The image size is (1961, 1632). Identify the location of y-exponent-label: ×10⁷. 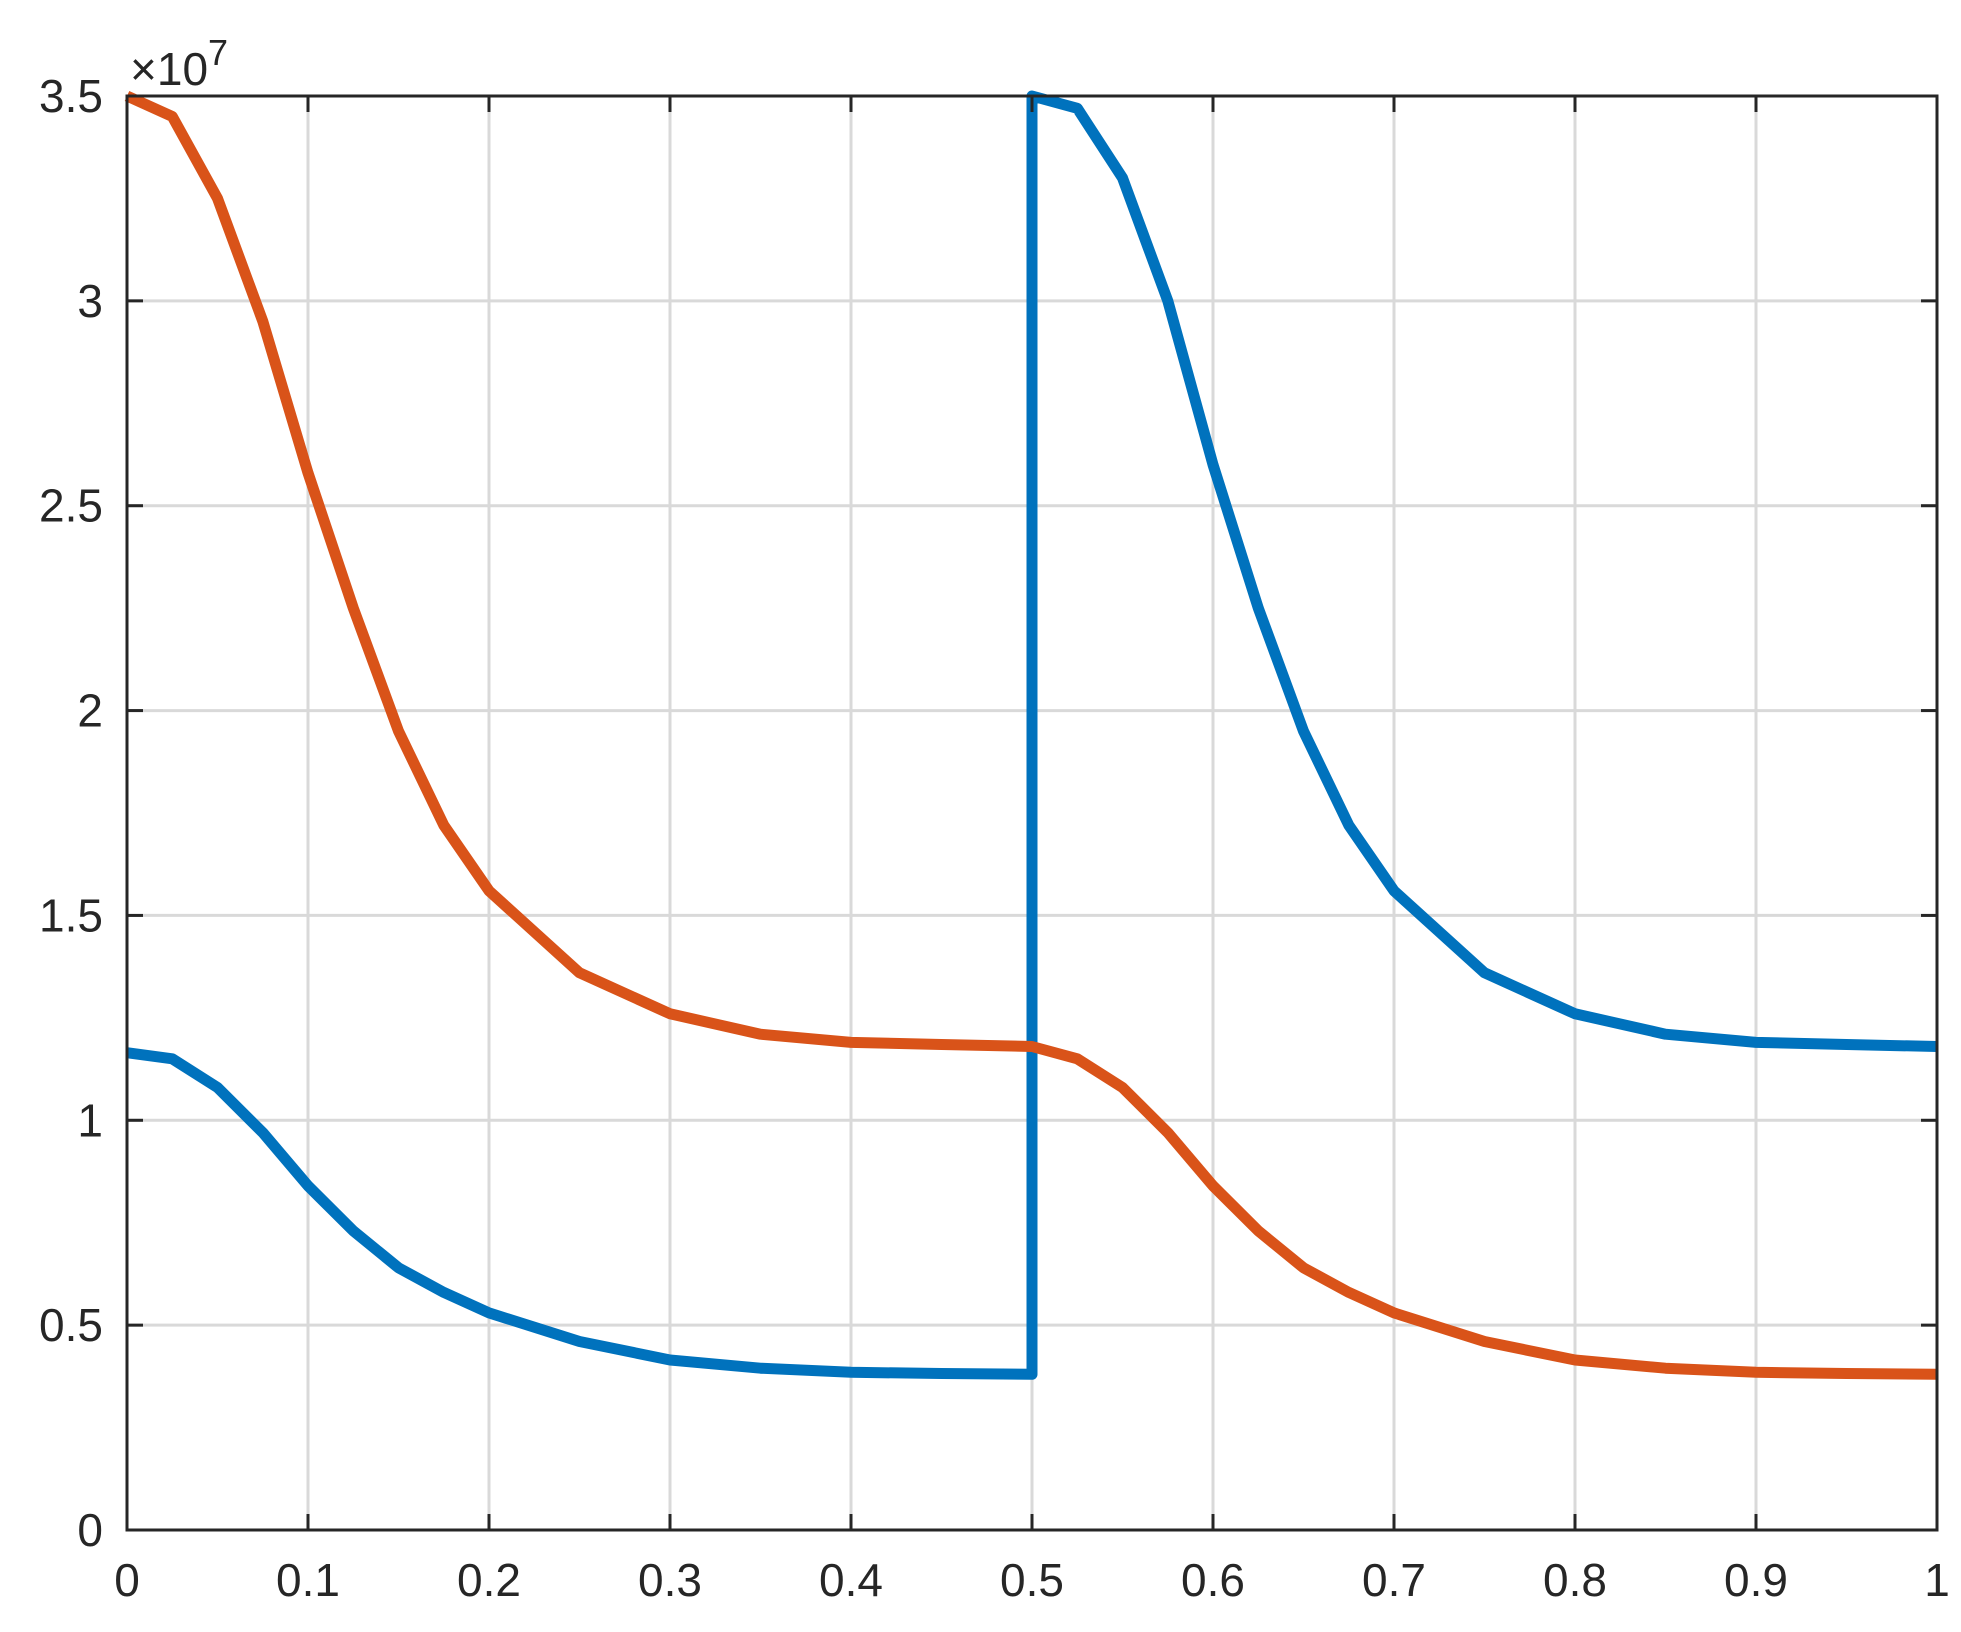
(179, 63).